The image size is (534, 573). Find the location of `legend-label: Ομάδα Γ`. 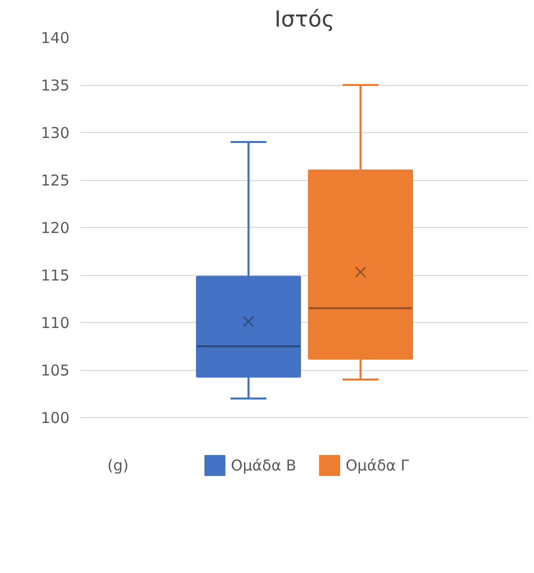

legend-label: Ομάδα Γ is located at coordinates (378, 465).